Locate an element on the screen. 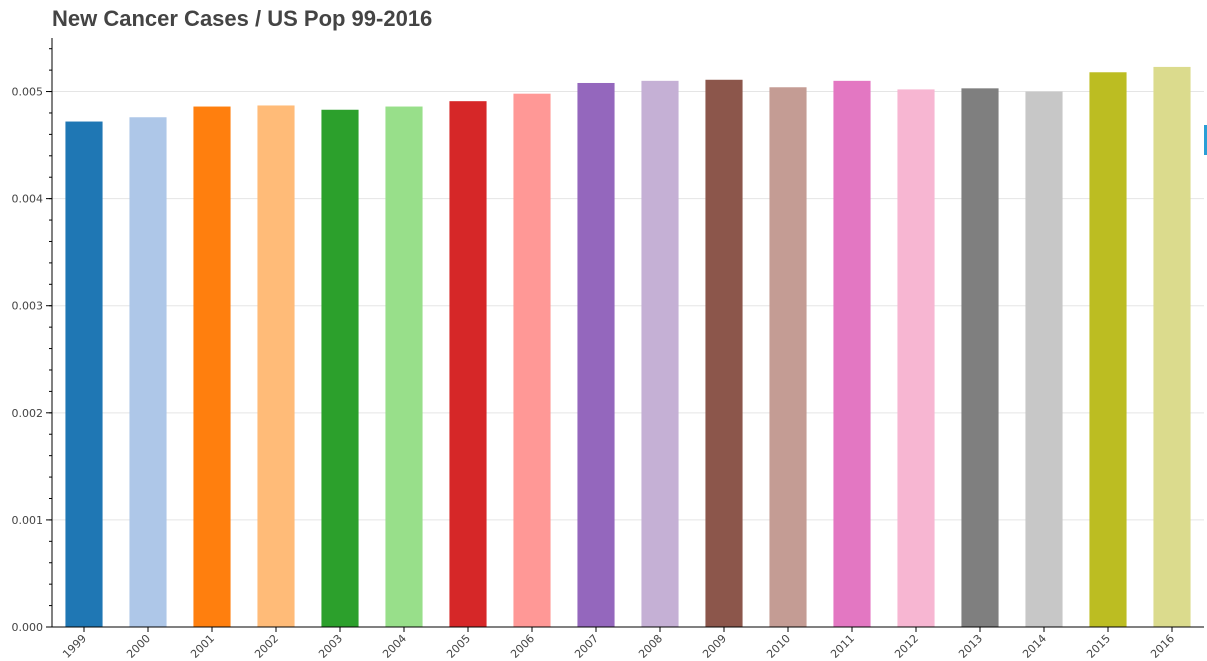 This screenshot has width=1207, height=661. bar-2006 is located at coordinates (532, 360).